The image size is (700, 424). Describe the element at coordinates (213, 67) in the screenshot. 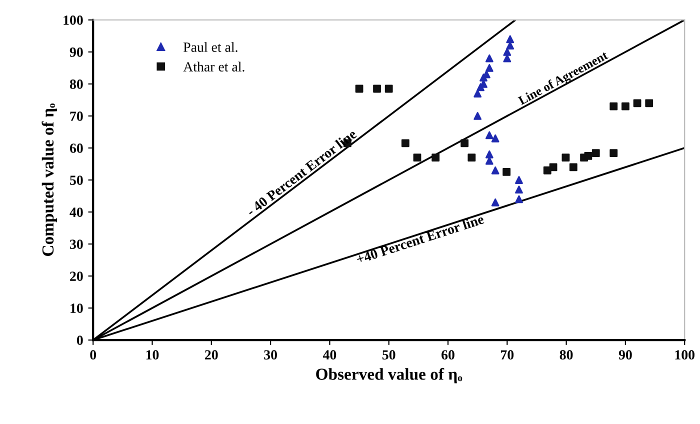

I see `legend-label: Athar et al.` at that location.